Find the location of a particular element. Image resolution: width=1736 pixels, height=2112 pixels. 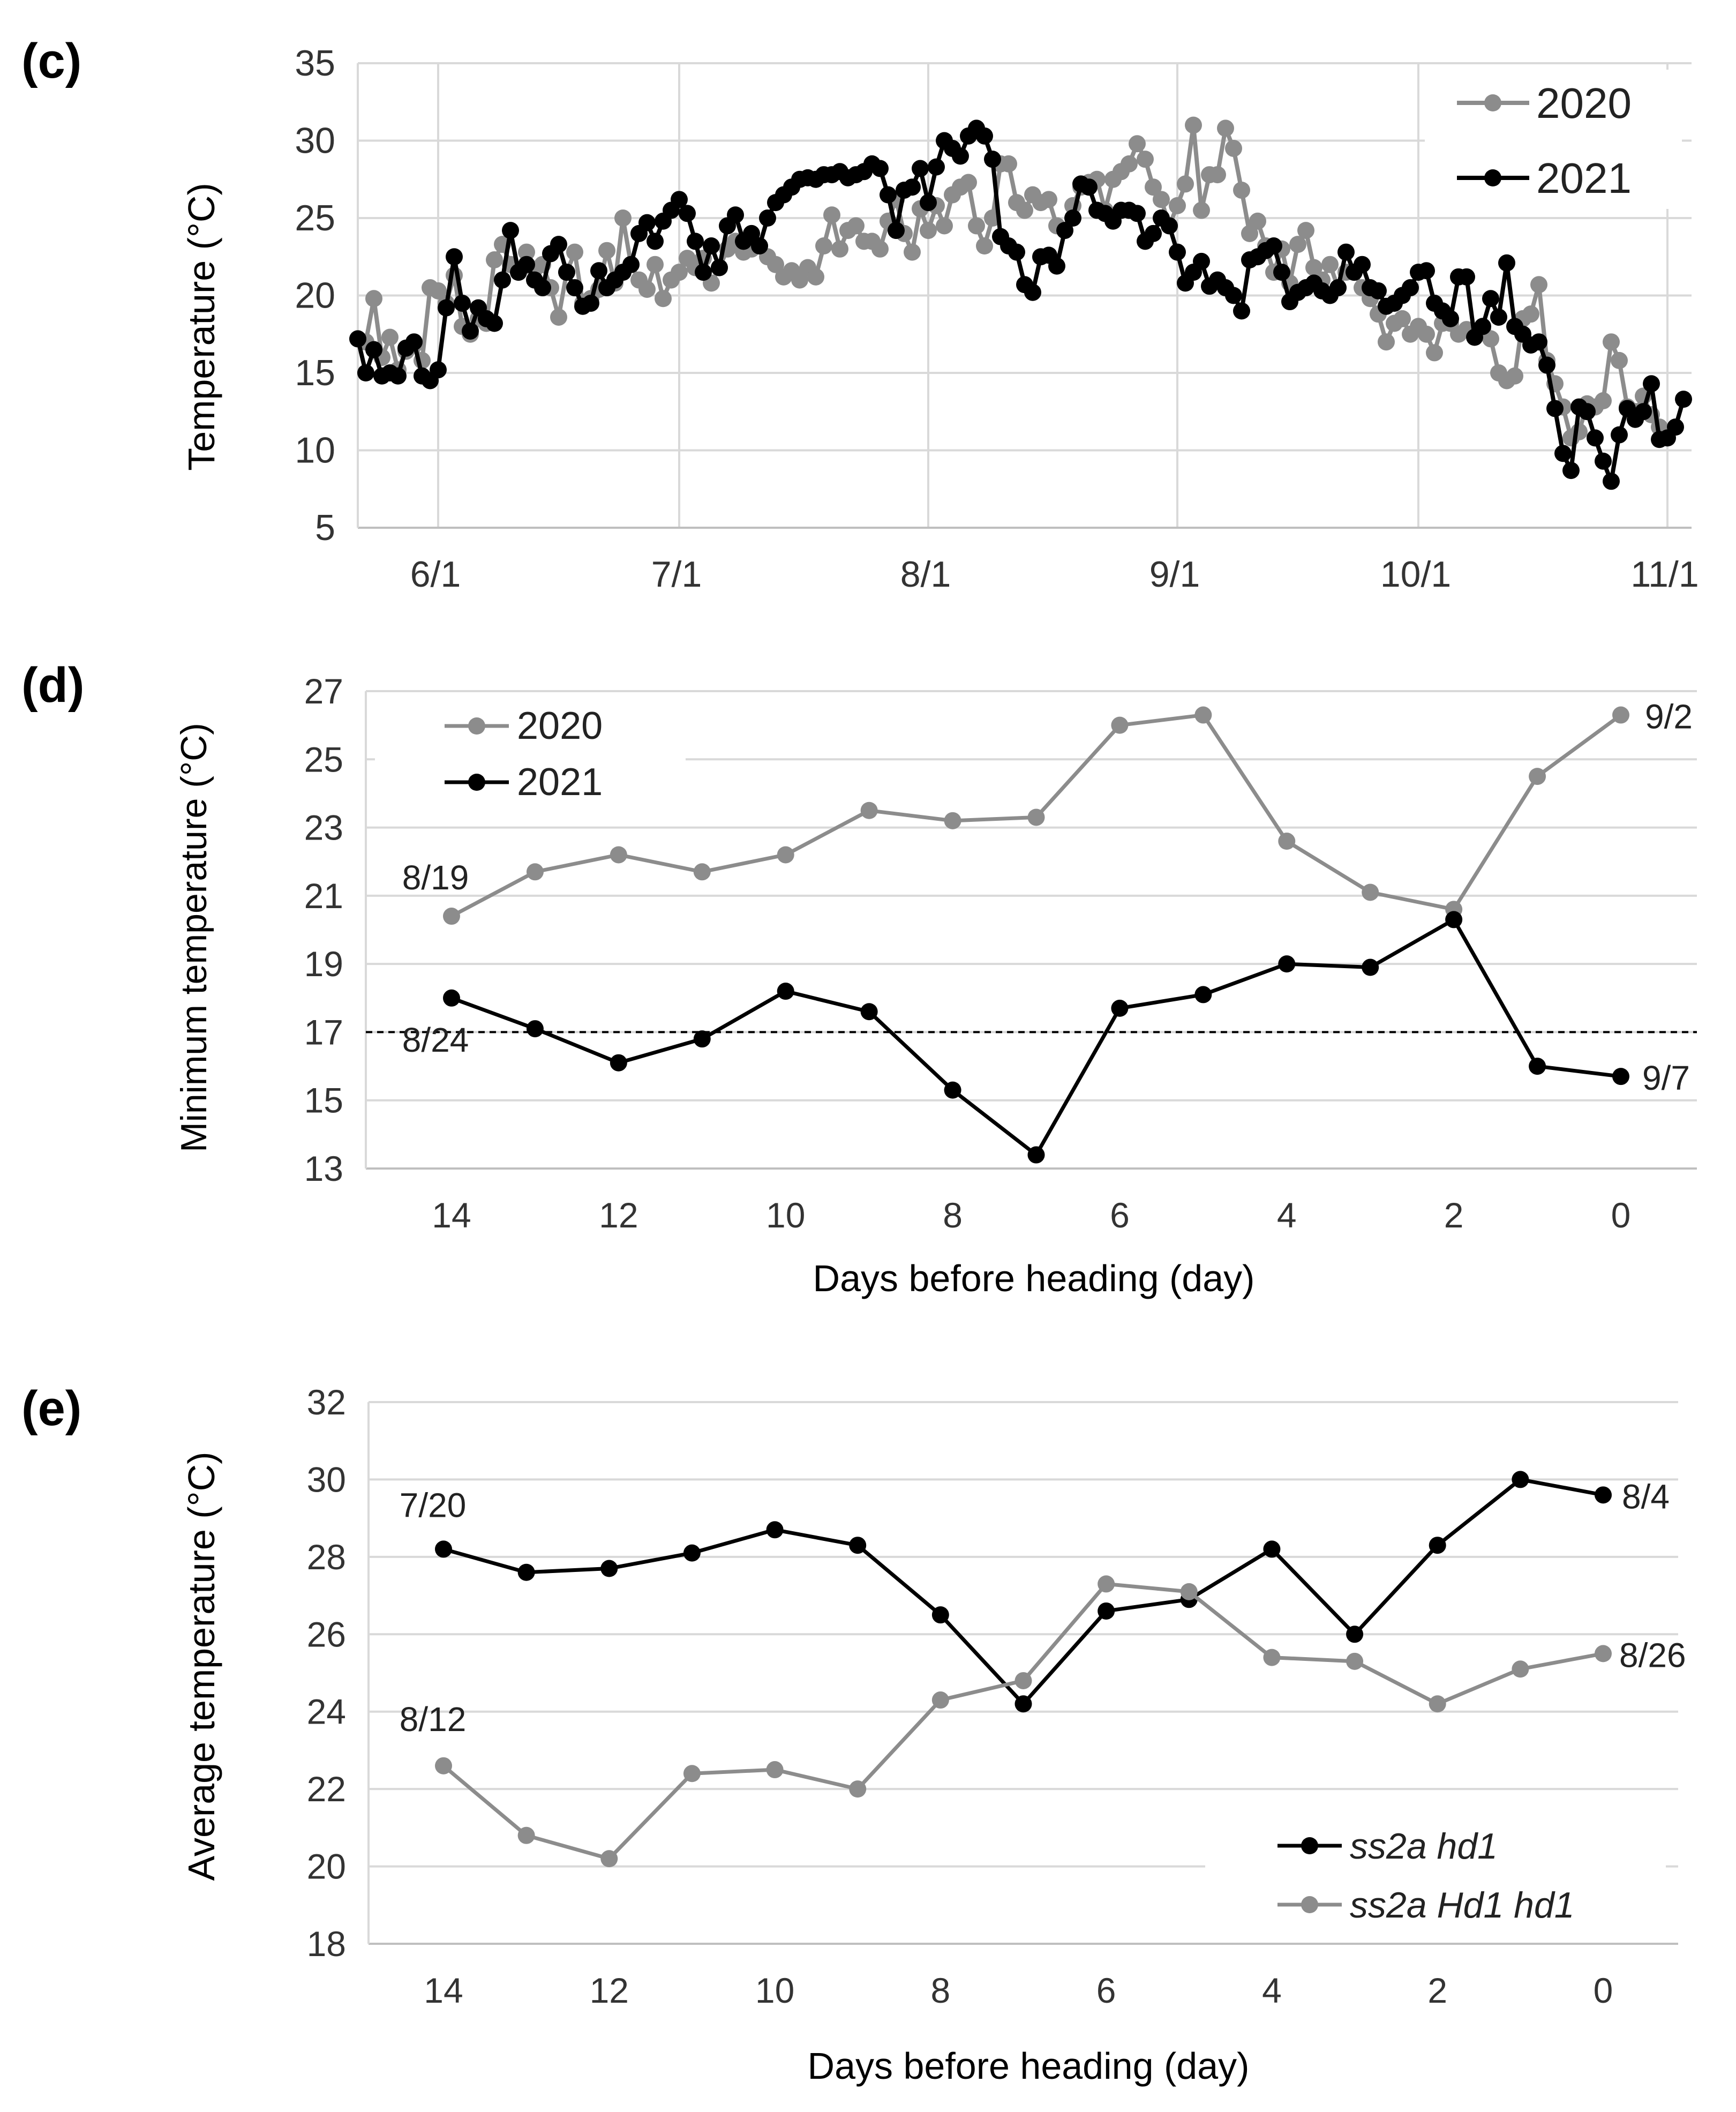

start-date-label: 8/19 is located at coordinates (436, 877).